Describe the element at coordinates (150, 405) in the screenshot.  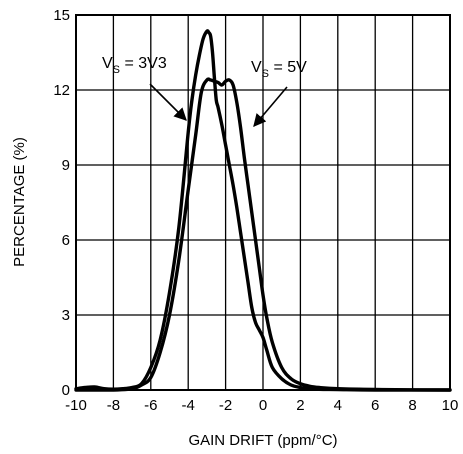
I see `x-tick-label-2: -6` at that location.